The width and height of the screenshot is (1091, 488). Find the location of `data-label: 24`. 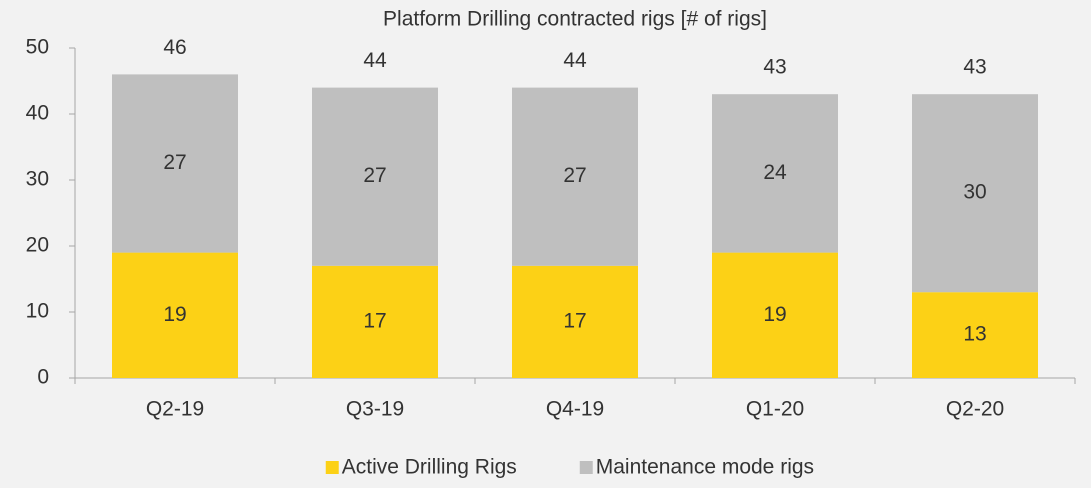

data-label: 24 is located at coordinates (775, 172).